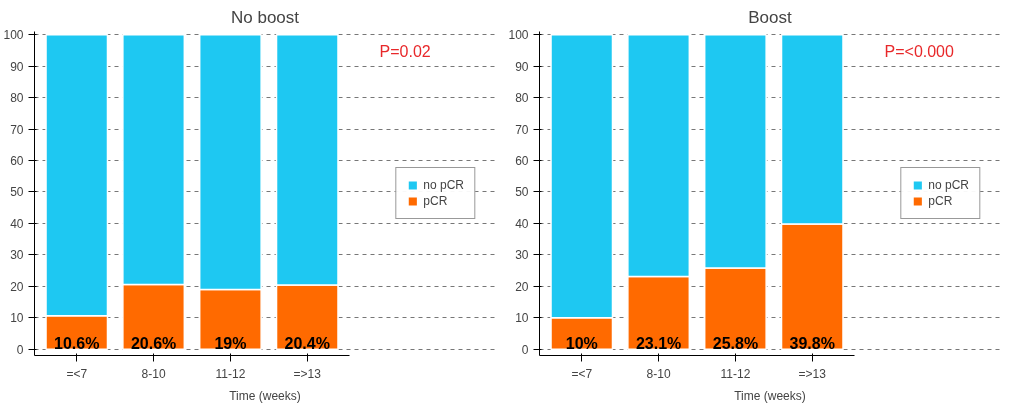 This screenshot has width=1022, height=416. I want to click on data-label: 20.4%, so click(307, 344).